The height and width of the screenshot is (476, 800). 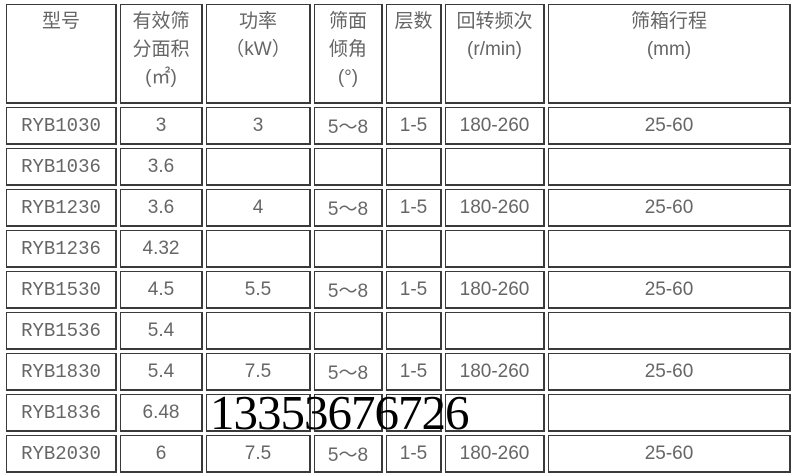 I want to click on column-header: 回转频次 (r/min), so click(x=495, y=54).